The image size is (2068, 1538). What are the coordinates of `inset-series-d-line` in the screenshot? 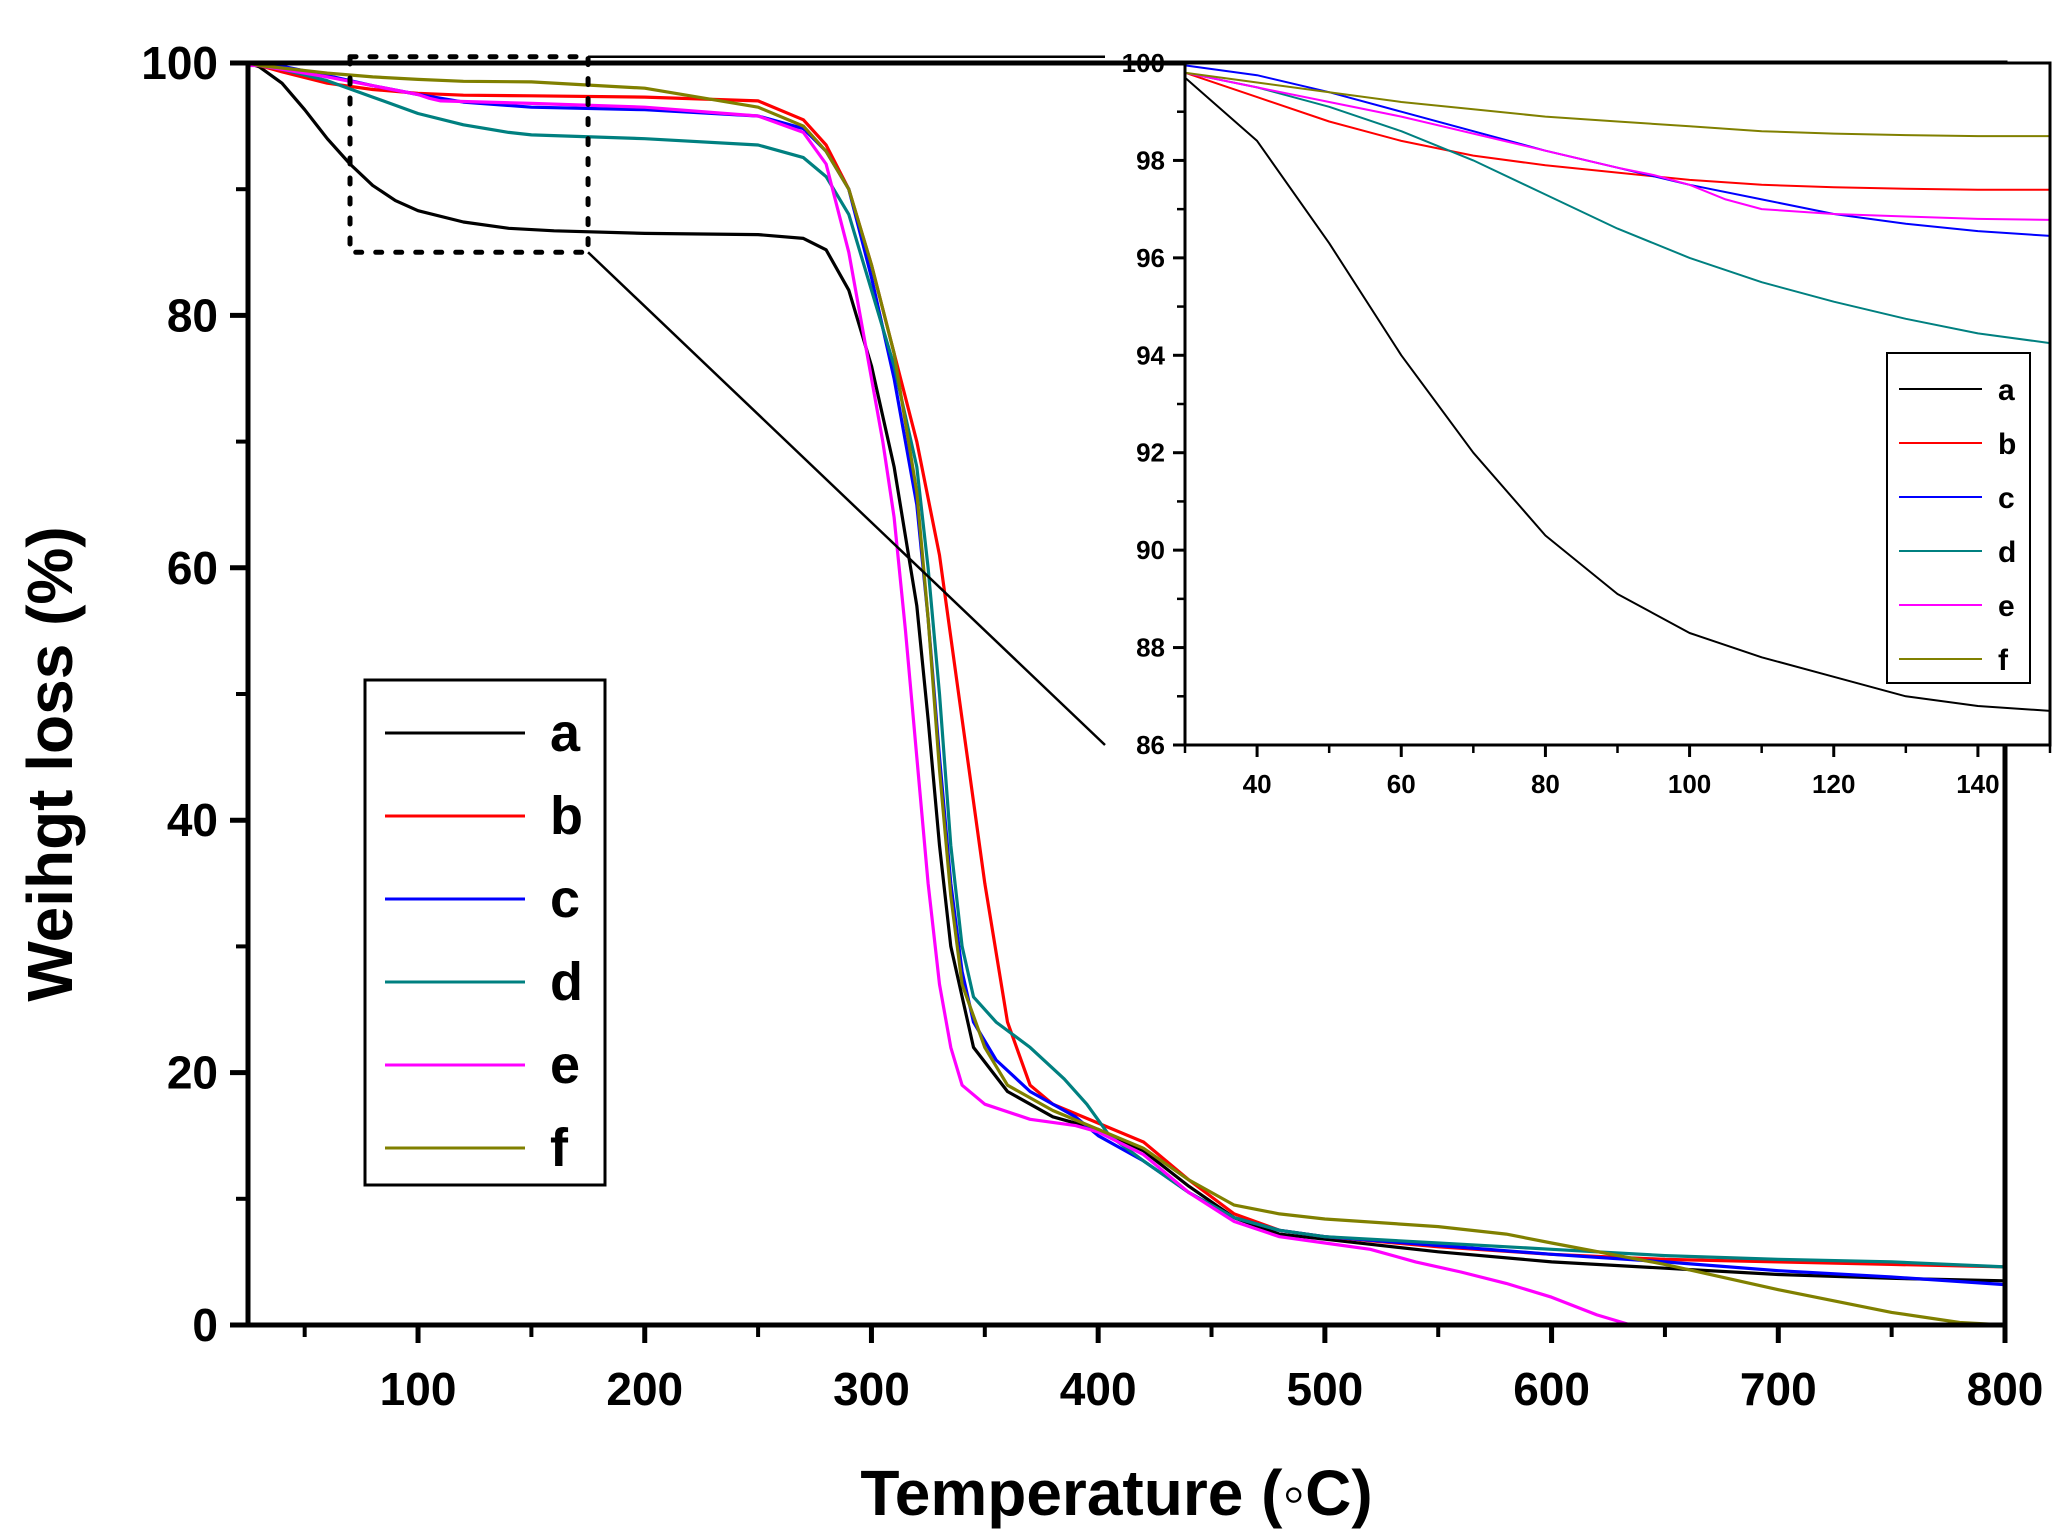 It's located at (1617, 208).